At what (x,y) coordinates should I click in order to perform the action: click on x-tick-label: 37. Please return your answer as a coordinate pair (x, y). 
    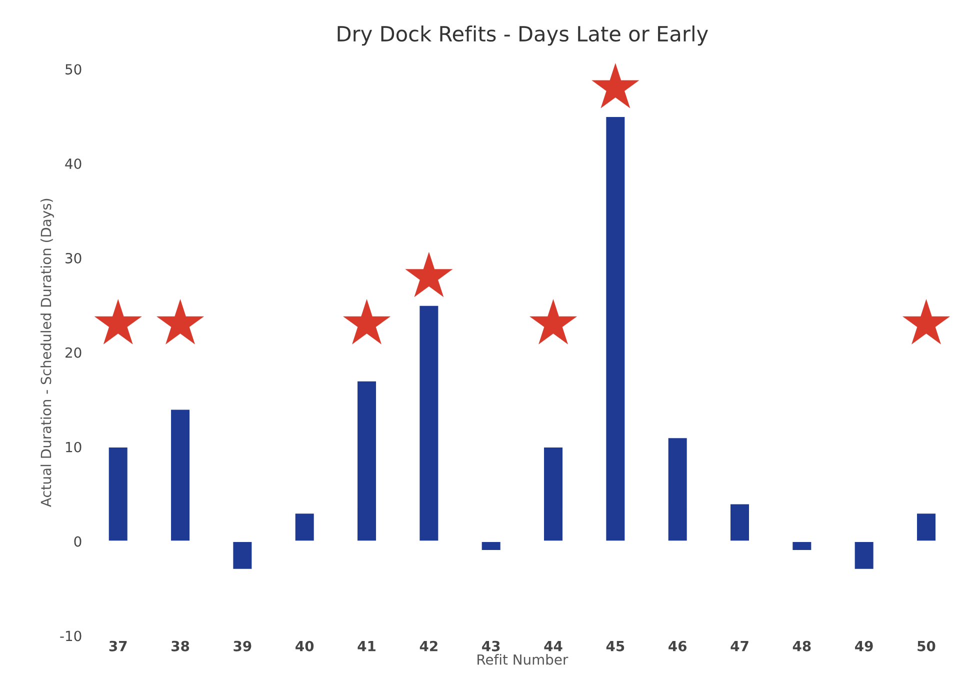
    Looking at the image, I should click on (118, 646).